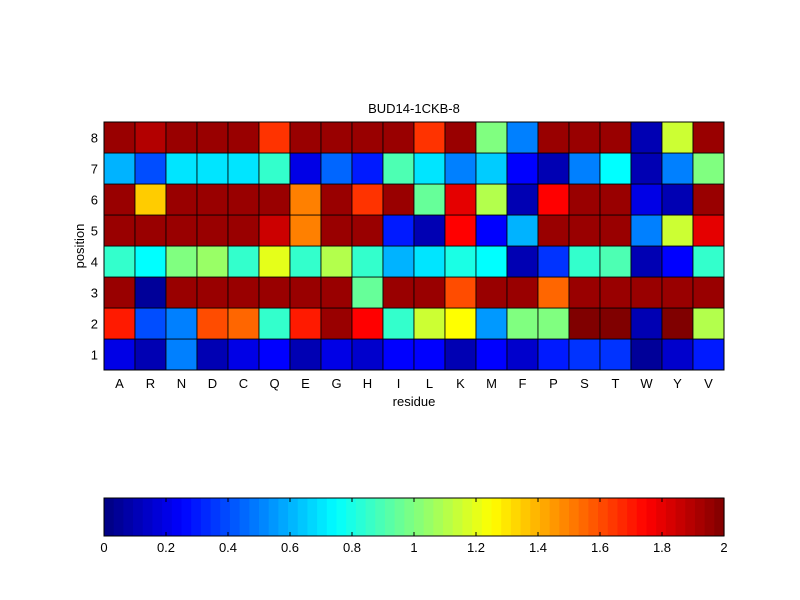 This screenshot has height=600, width=800. Describe the element at coordinates (414, 401) in the screenshot. I see `x-axis-label: residue` at that location.